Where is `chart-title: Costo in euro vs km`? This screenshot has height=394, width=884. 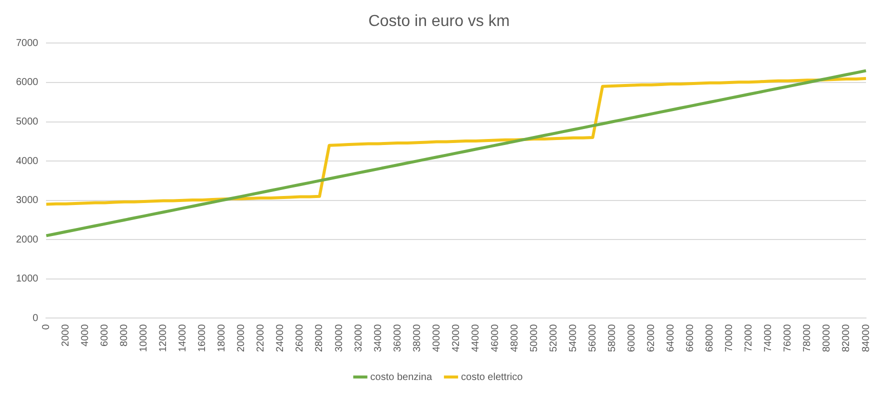 chart-title: Costo in euro vs km is located at coordinates (439, 21).